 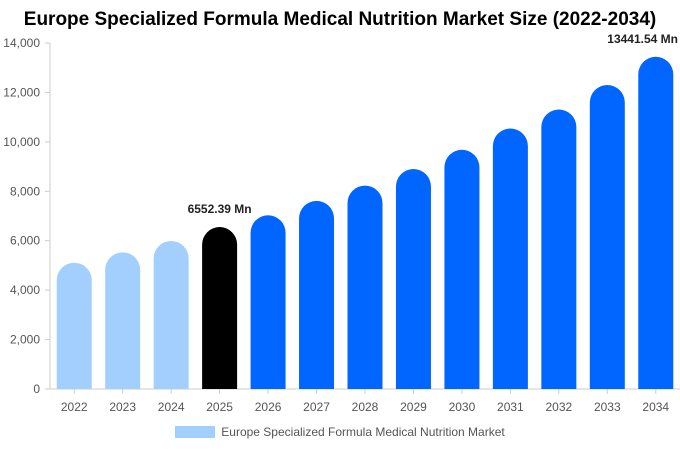 I want to click on x-tick-label: 2032, so click(x=558, y=407).